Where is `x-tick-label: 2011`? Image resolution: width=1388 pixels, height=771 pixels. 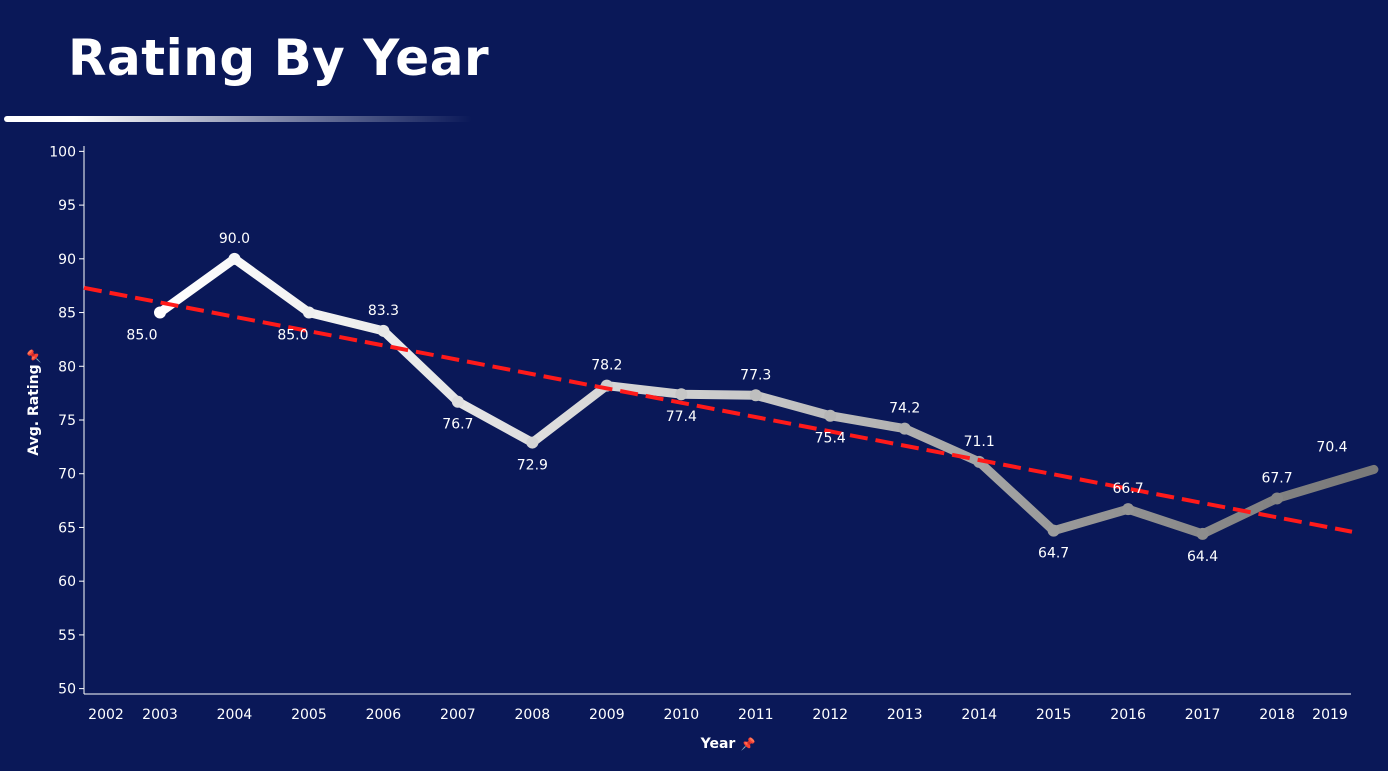 x-tick-label: 2011 is located at coordinates (756, 715).